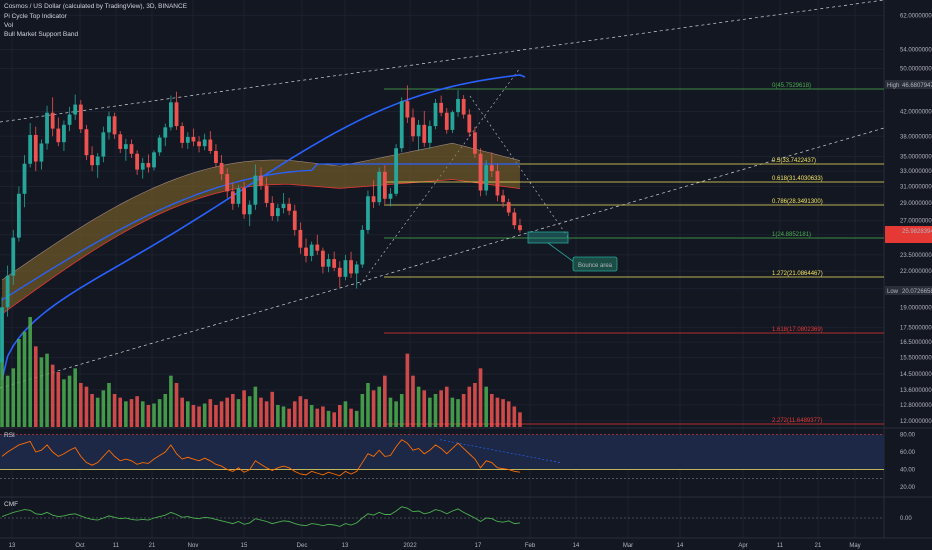  Describe the element at coordinates (916, 343) in the screenshot. I see `price-axis-label: 16.5000000` at that location.